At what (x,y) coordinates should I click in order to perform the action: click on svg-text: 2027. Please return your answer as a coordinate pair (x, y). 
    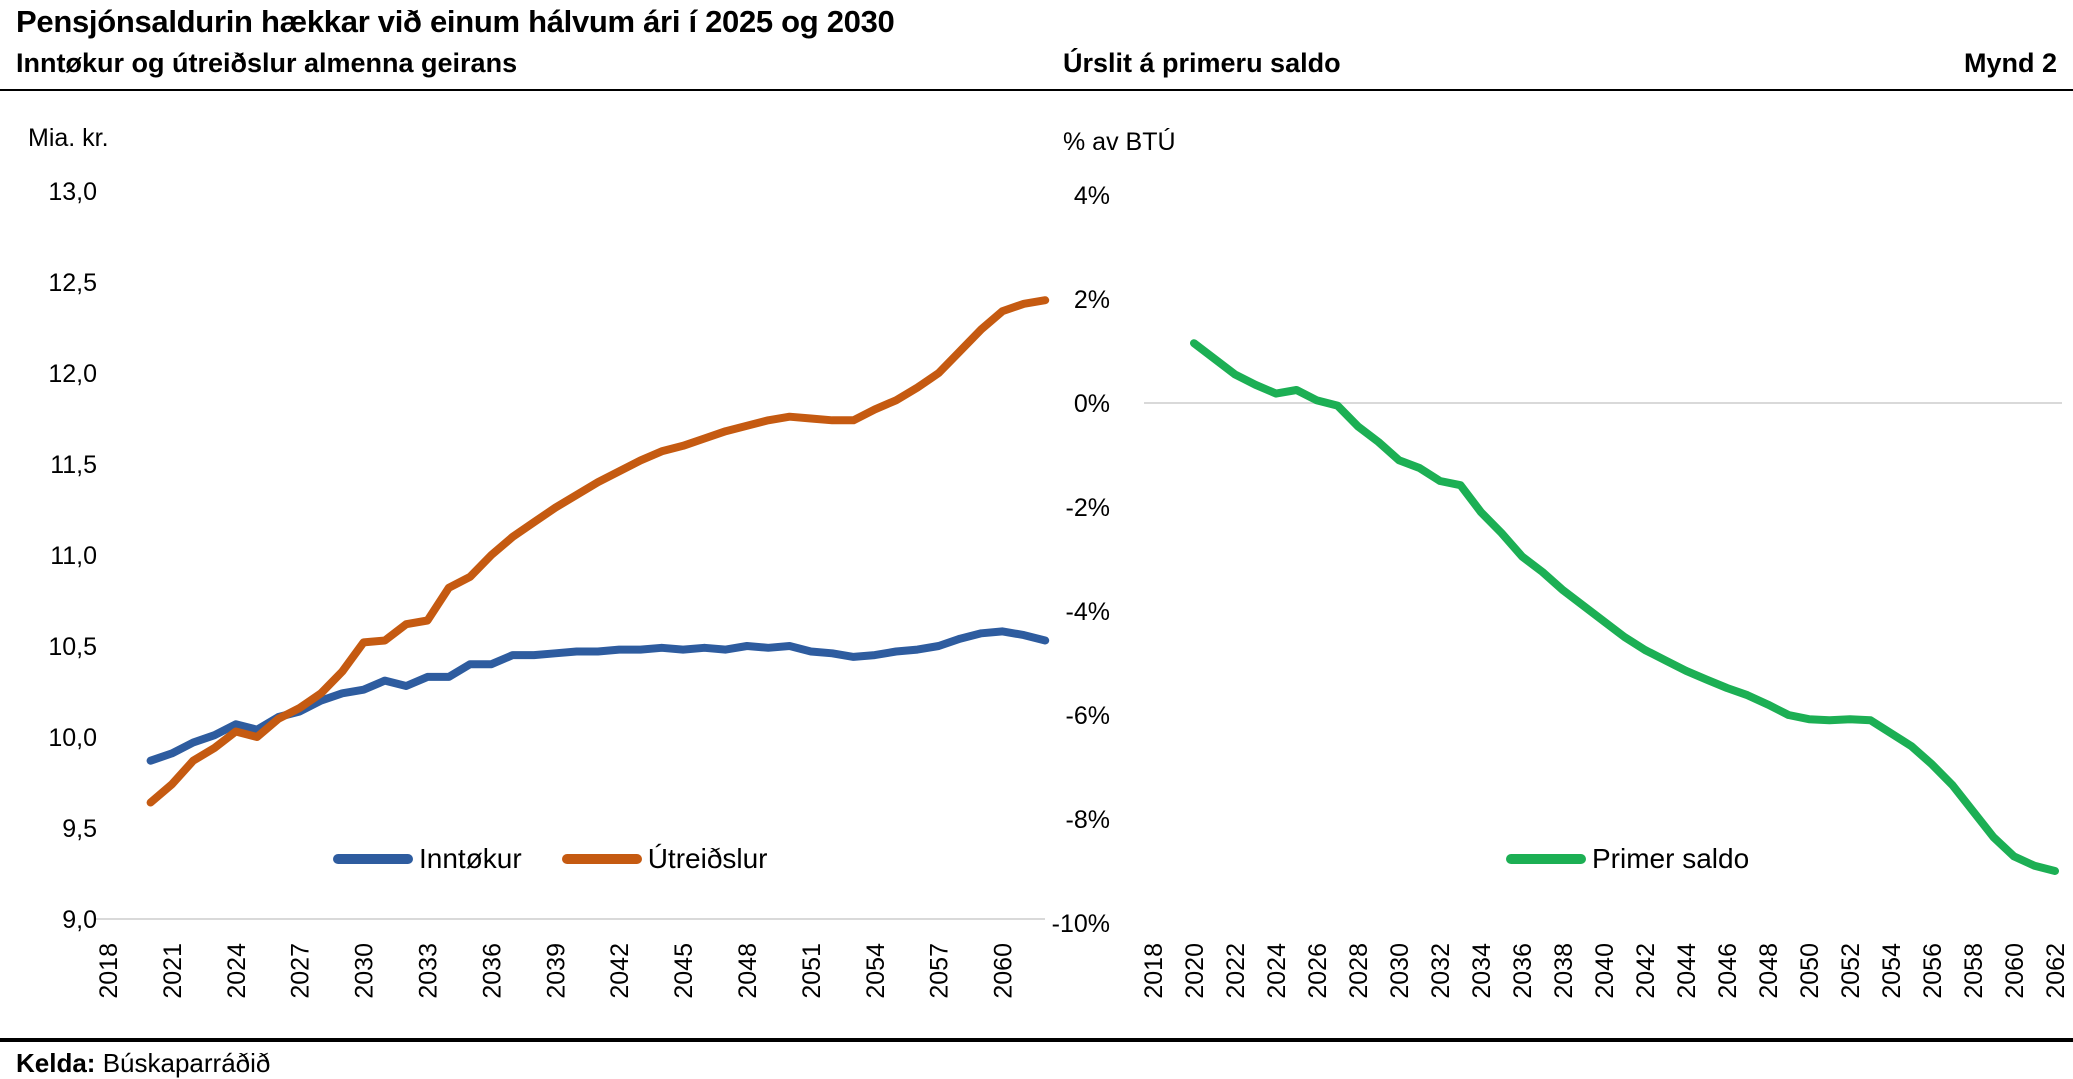
    Looking at the image, I should click on (301, 971).